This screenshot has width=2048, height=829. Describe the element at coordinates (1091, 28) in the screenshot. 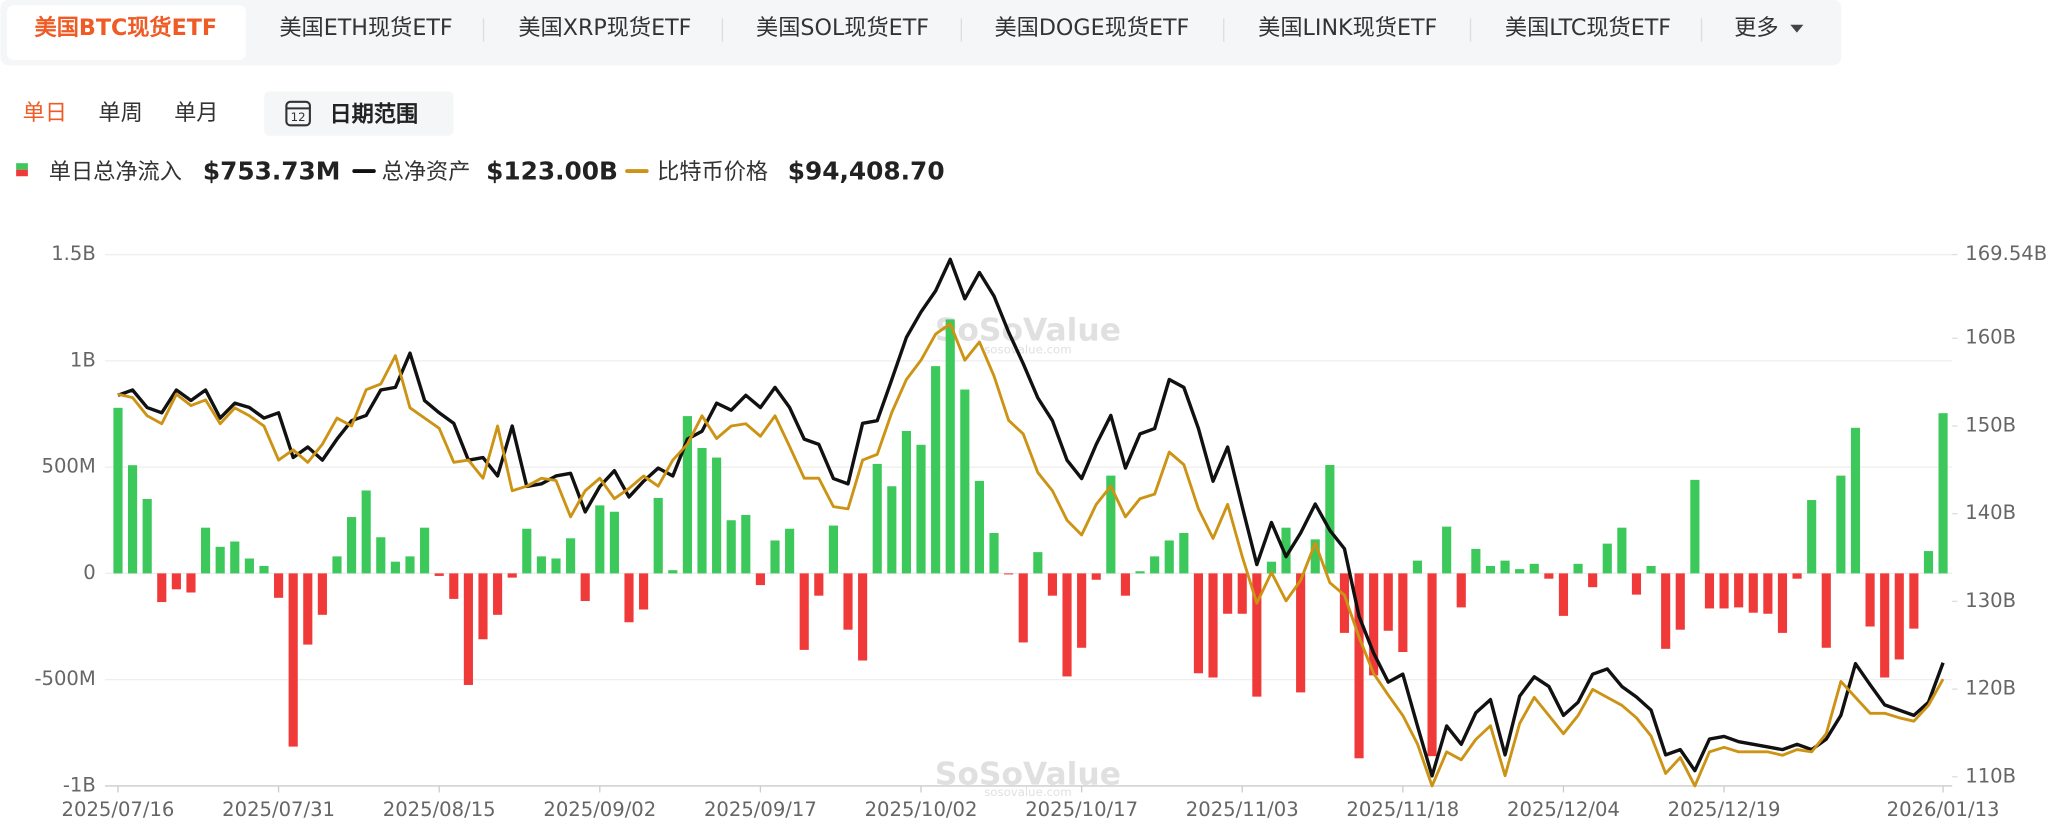

I see `tab: 美国DOGE现货ETF` at that location.